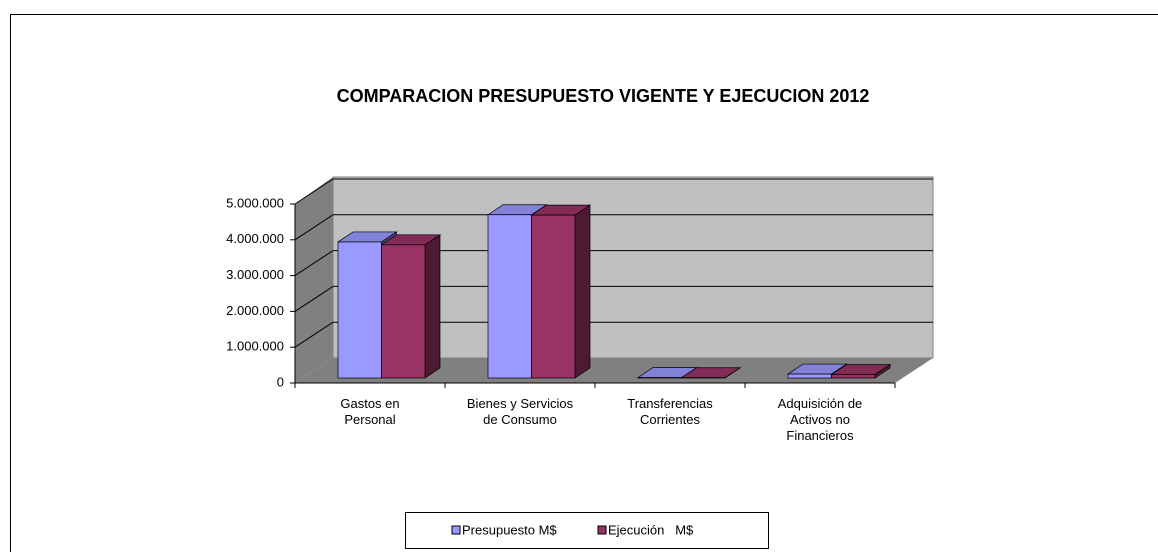 The image size is (1158, 552). What do you see at coordinates (280, 381) in the screenshot?
I see `y-tick-label: 0` at bounding box center [280, 381].